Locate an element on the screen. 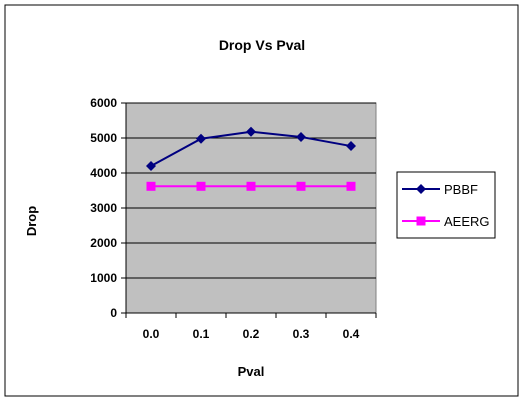  x-tick-label: 0.4 is located at coordinates (351, 334).